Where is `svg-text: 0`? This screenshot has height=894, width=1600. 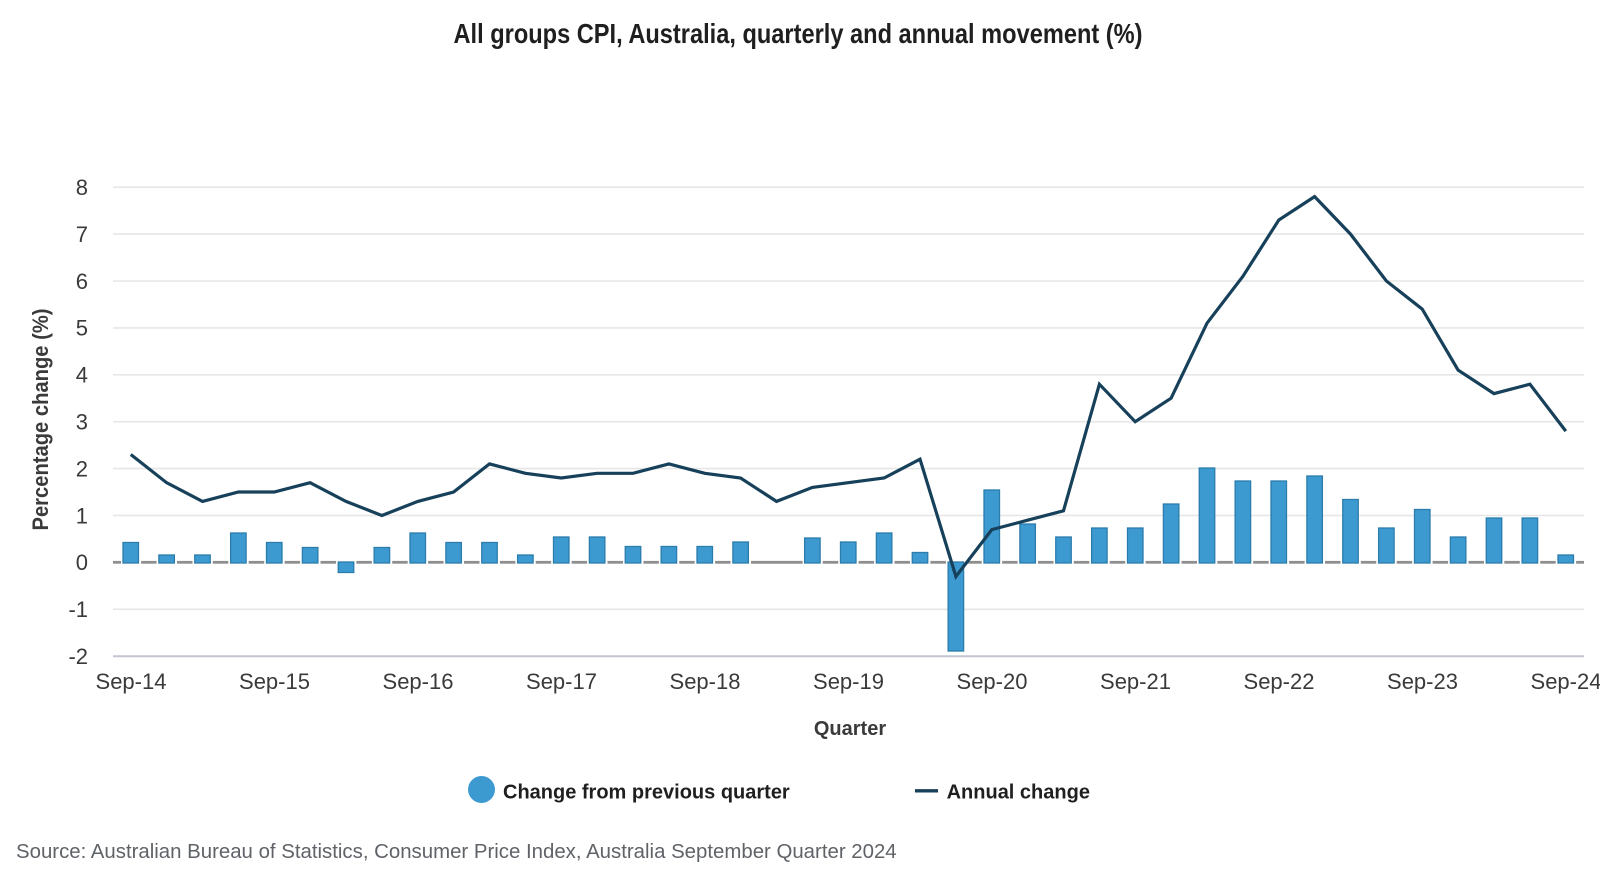 svg-text: 0 is located at coordinates (82, 562).